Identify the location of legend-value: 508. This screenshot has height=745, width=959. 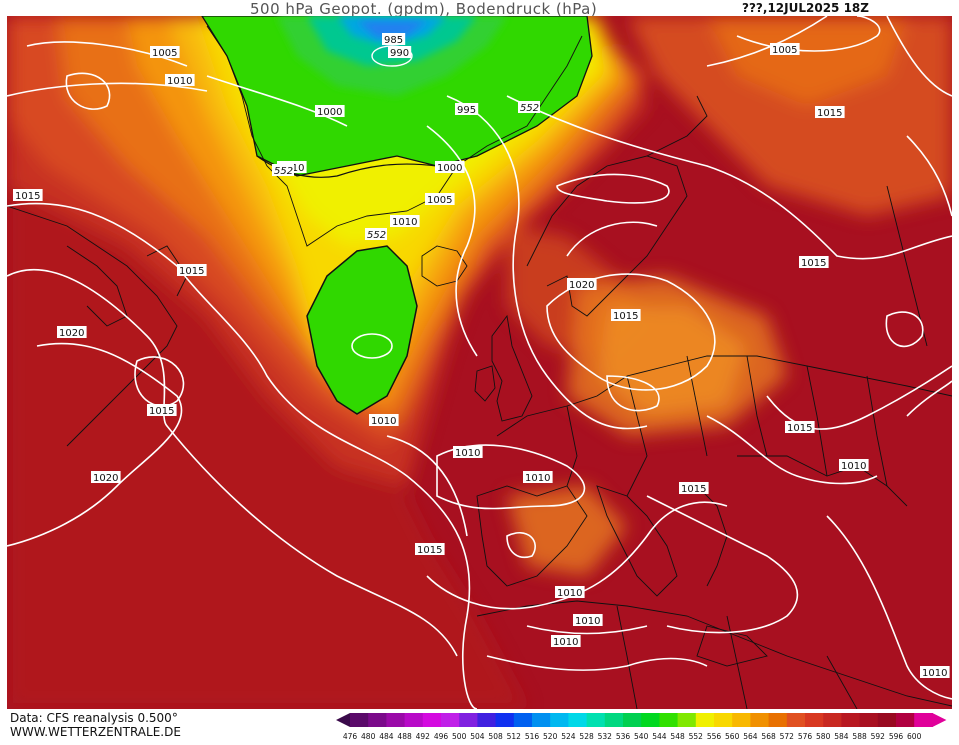
(495, 736).